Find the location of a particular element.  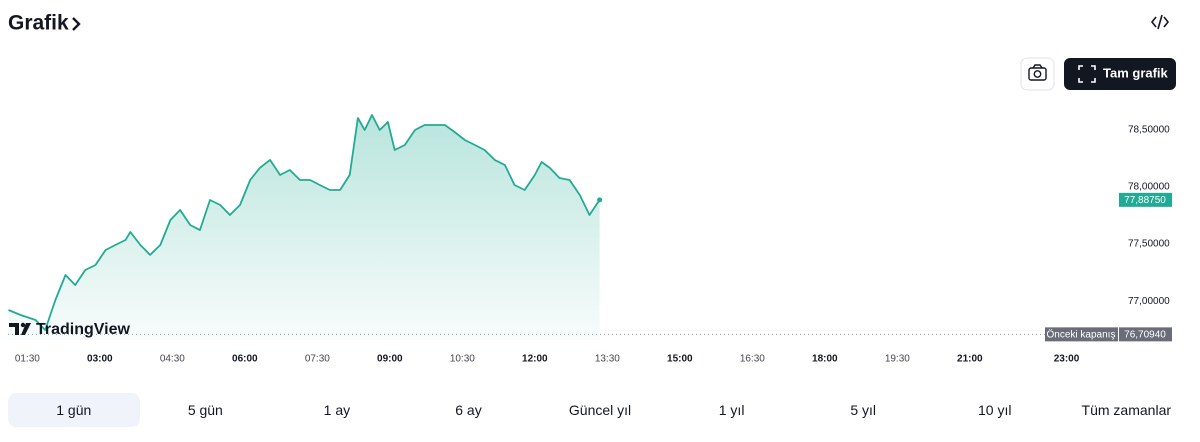

x-tick-label: 04:30 is located at coordinates (172, 359).